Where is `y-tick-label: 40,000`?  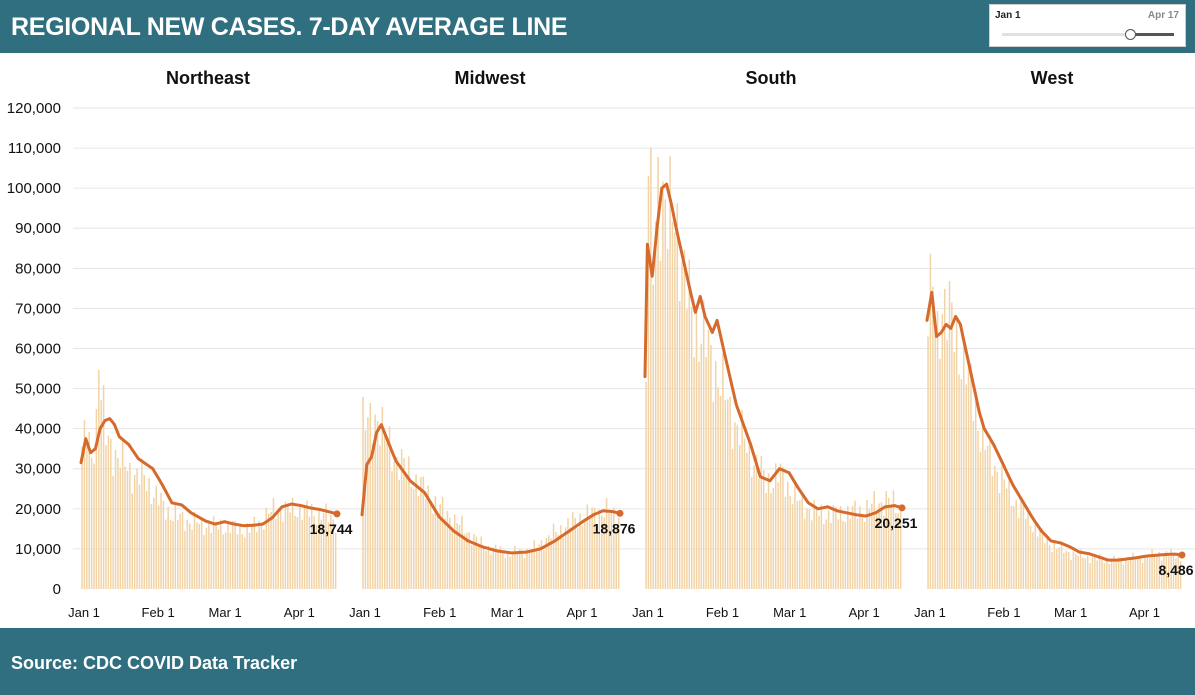 y-tick-label: 40,000 is located at coordinates (38, 429).